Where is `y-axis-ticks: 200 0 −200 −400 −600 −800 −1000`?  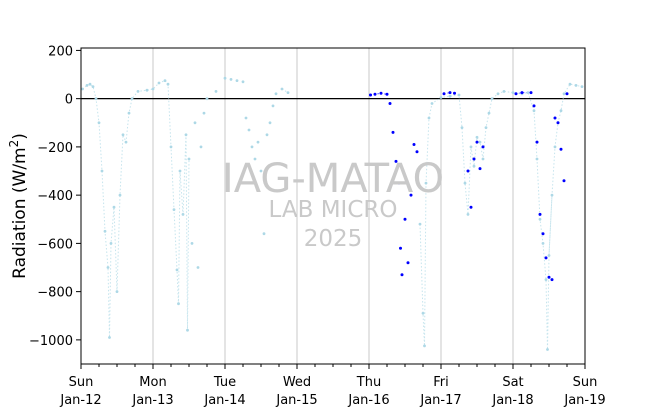
y-axis-ticks: 200 0 −200 −400 −600 −800 −1000 is located at coordinates (55, 196).